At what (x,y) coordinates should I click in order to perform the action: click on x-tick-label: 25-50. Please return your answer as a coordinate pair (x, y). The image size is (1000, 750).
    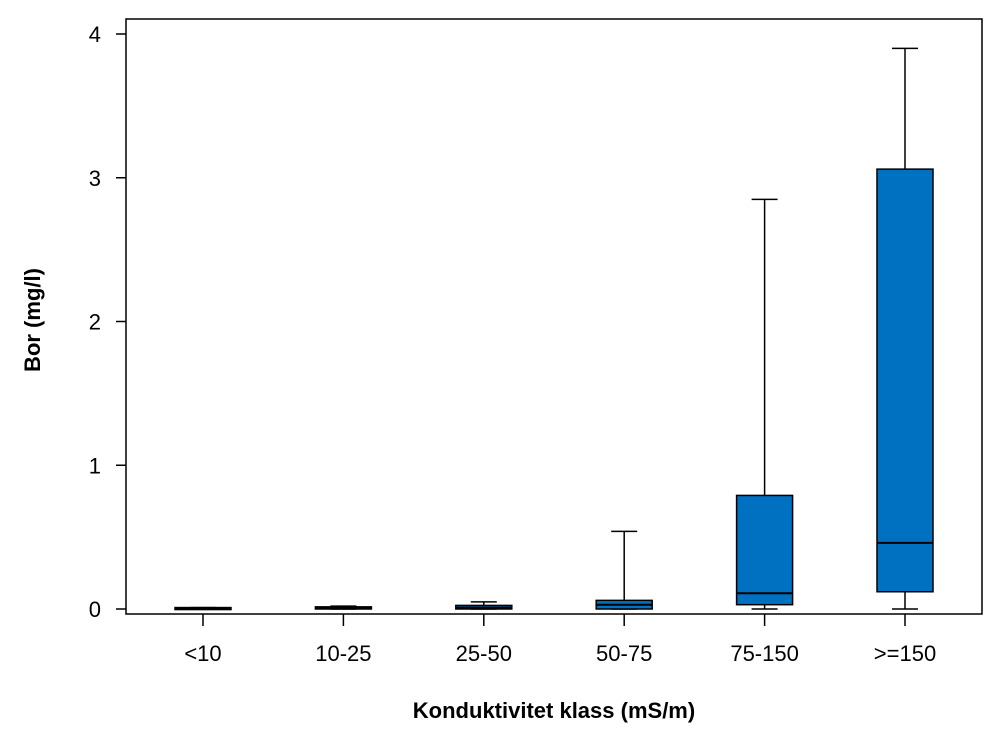
    Looking at the image, I should click on (484, 653).